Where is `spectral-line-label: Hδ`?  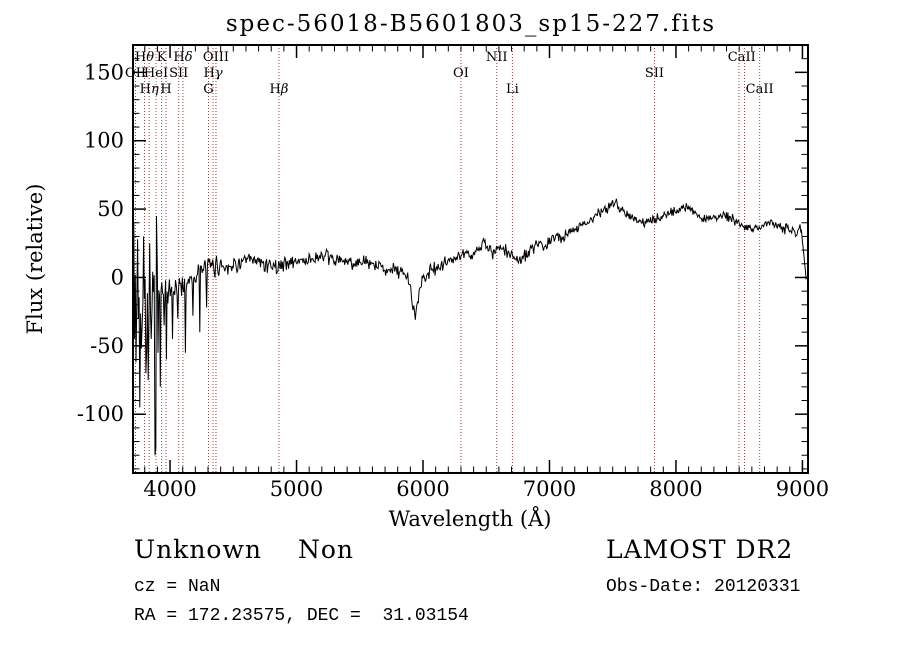 spectral-line-label: Hδ is located at coordinates (182, 57).